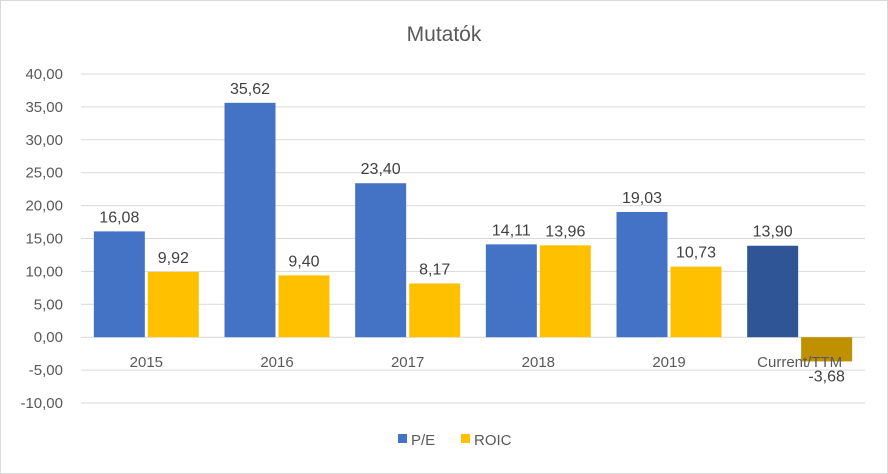 Image resolution: width=888 pixels, height=474 pixels. I want to click on data-label: 23,40, so click(381, 169).